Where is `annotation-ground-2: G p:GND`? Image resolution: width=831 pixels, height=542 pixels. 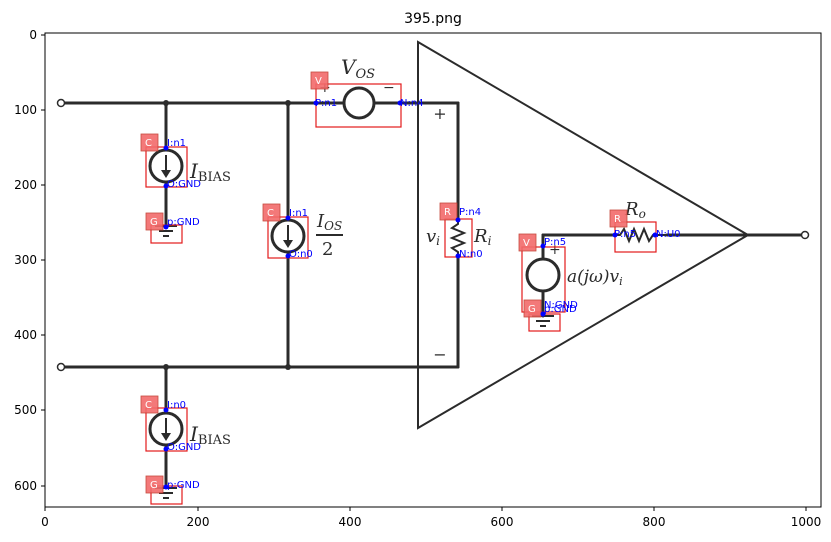 annotation-ground-2: G p:GND is located at coordinates (550, 315).